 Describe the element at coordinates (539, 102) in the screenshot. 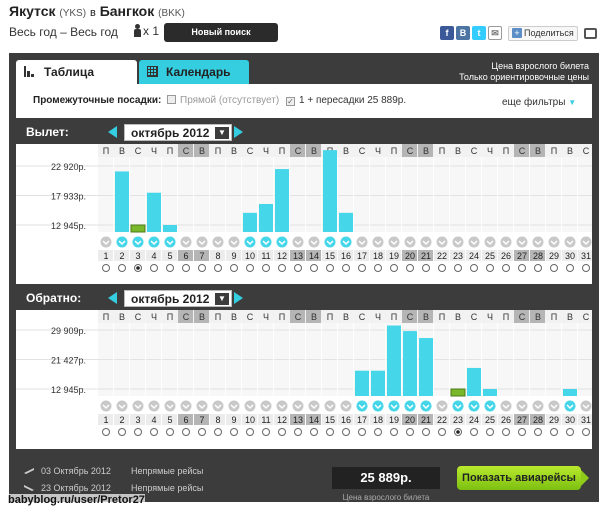

I see `more-filters-link: еще фильтры ▼` at that location.